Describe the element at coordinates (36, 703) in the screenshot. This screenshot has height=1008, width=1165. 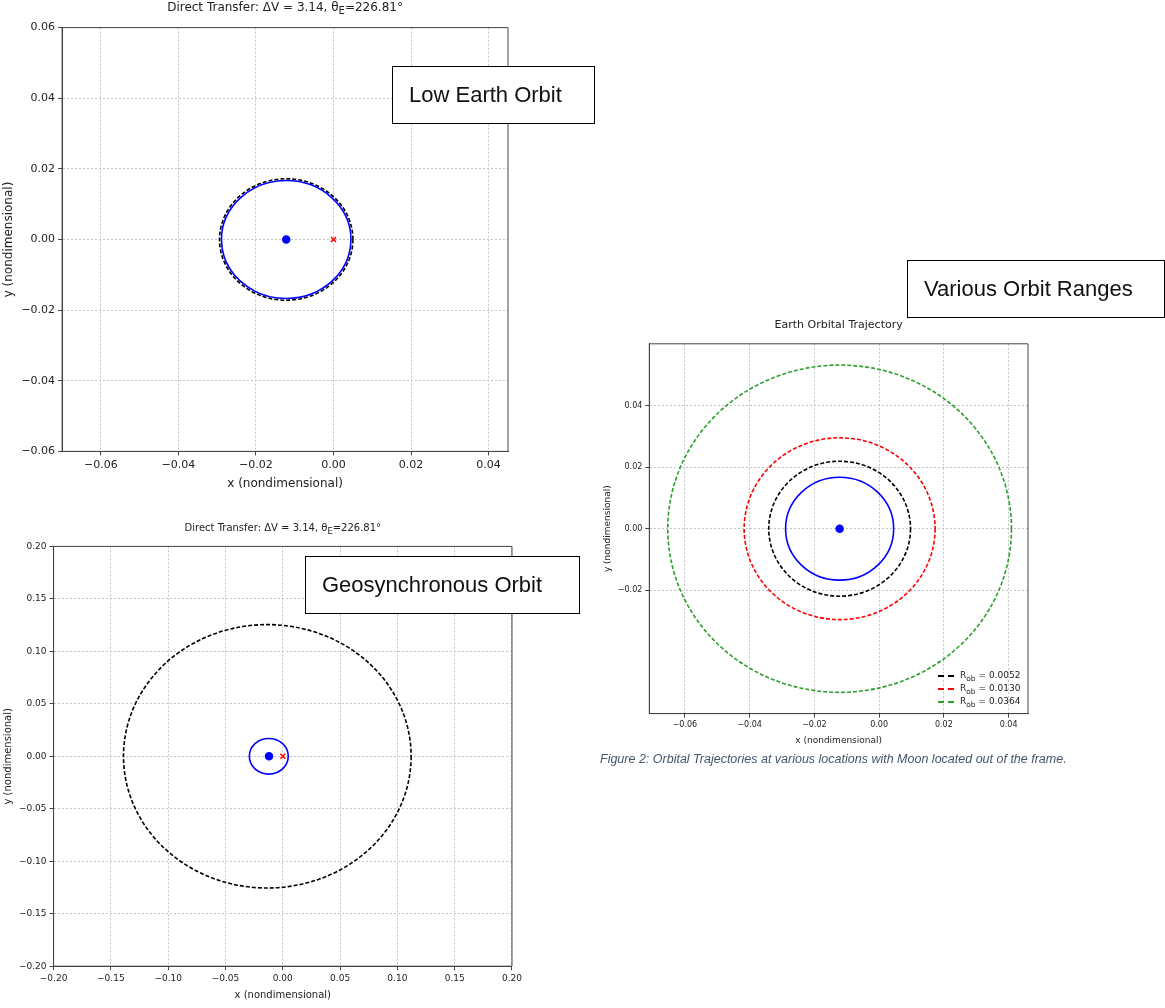
I see `y-tick-label: 0.05` at that location.